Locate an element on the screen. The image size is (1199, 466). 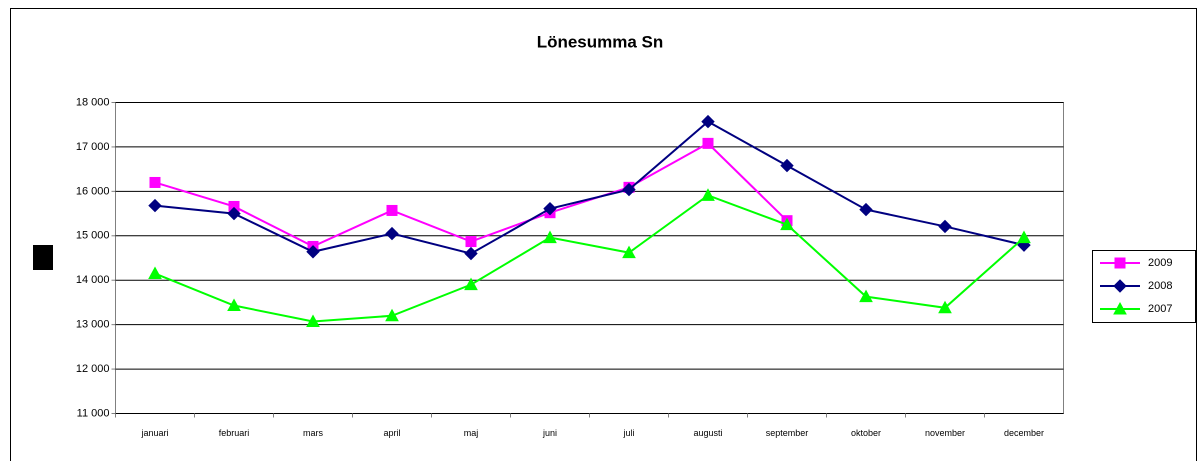
x-tick-label: september is located at coordinates (787, 433).